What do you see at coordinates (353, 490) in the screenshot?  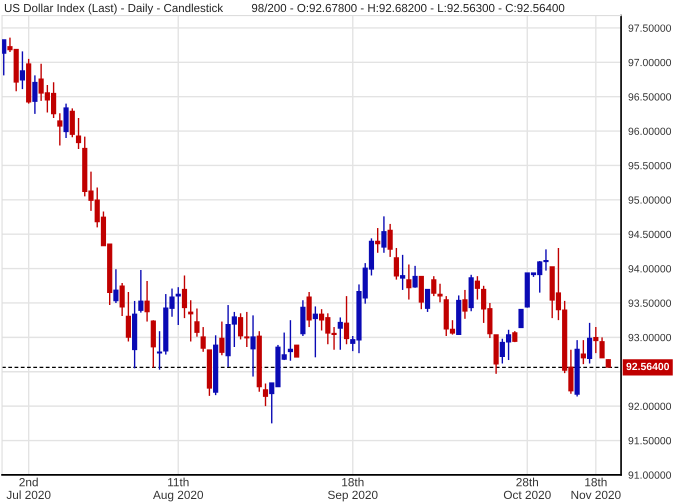 I see `x-tick-label: 18th Sep 2020` at bounding box center [353, 490].